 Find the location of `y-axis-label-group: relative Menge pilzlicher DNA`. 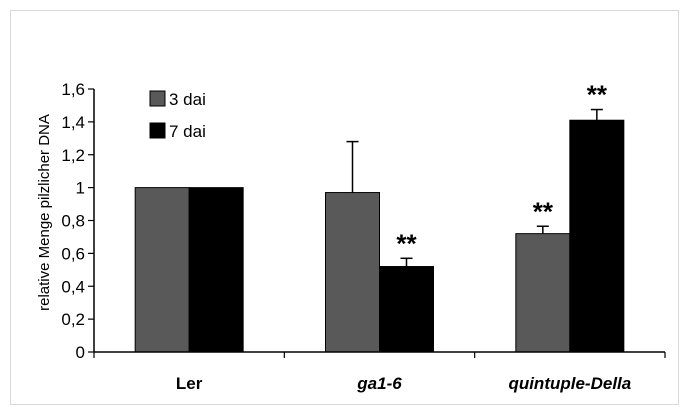

y-axis-label-group: relative Menge pilzlicher DNA is located at coordinates (44, 212).